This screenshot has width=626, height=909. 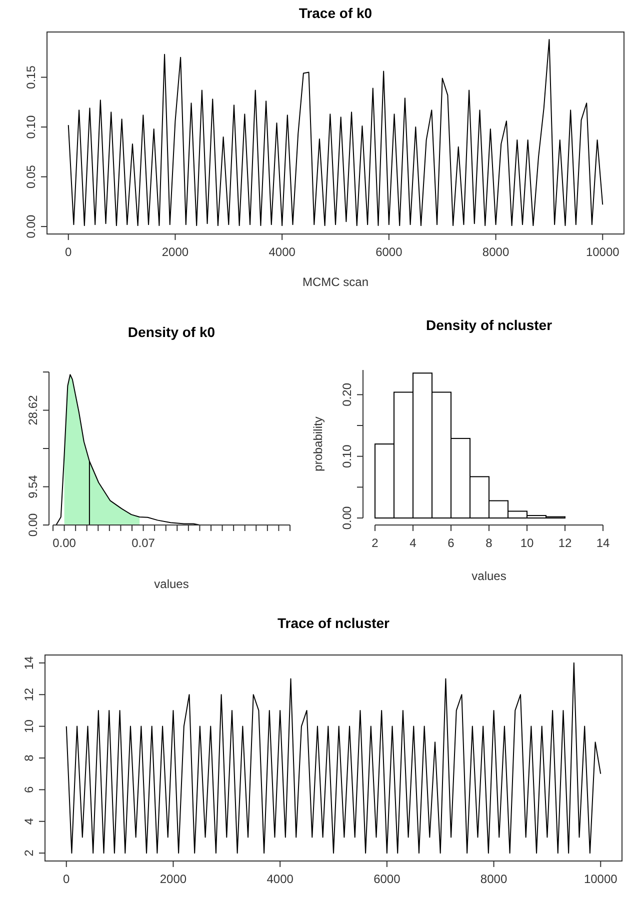 What do you see at coordinates (347, 394) in the screenshot?
I see `y-tick-label: 0.20` at bounding box center [347, 394].